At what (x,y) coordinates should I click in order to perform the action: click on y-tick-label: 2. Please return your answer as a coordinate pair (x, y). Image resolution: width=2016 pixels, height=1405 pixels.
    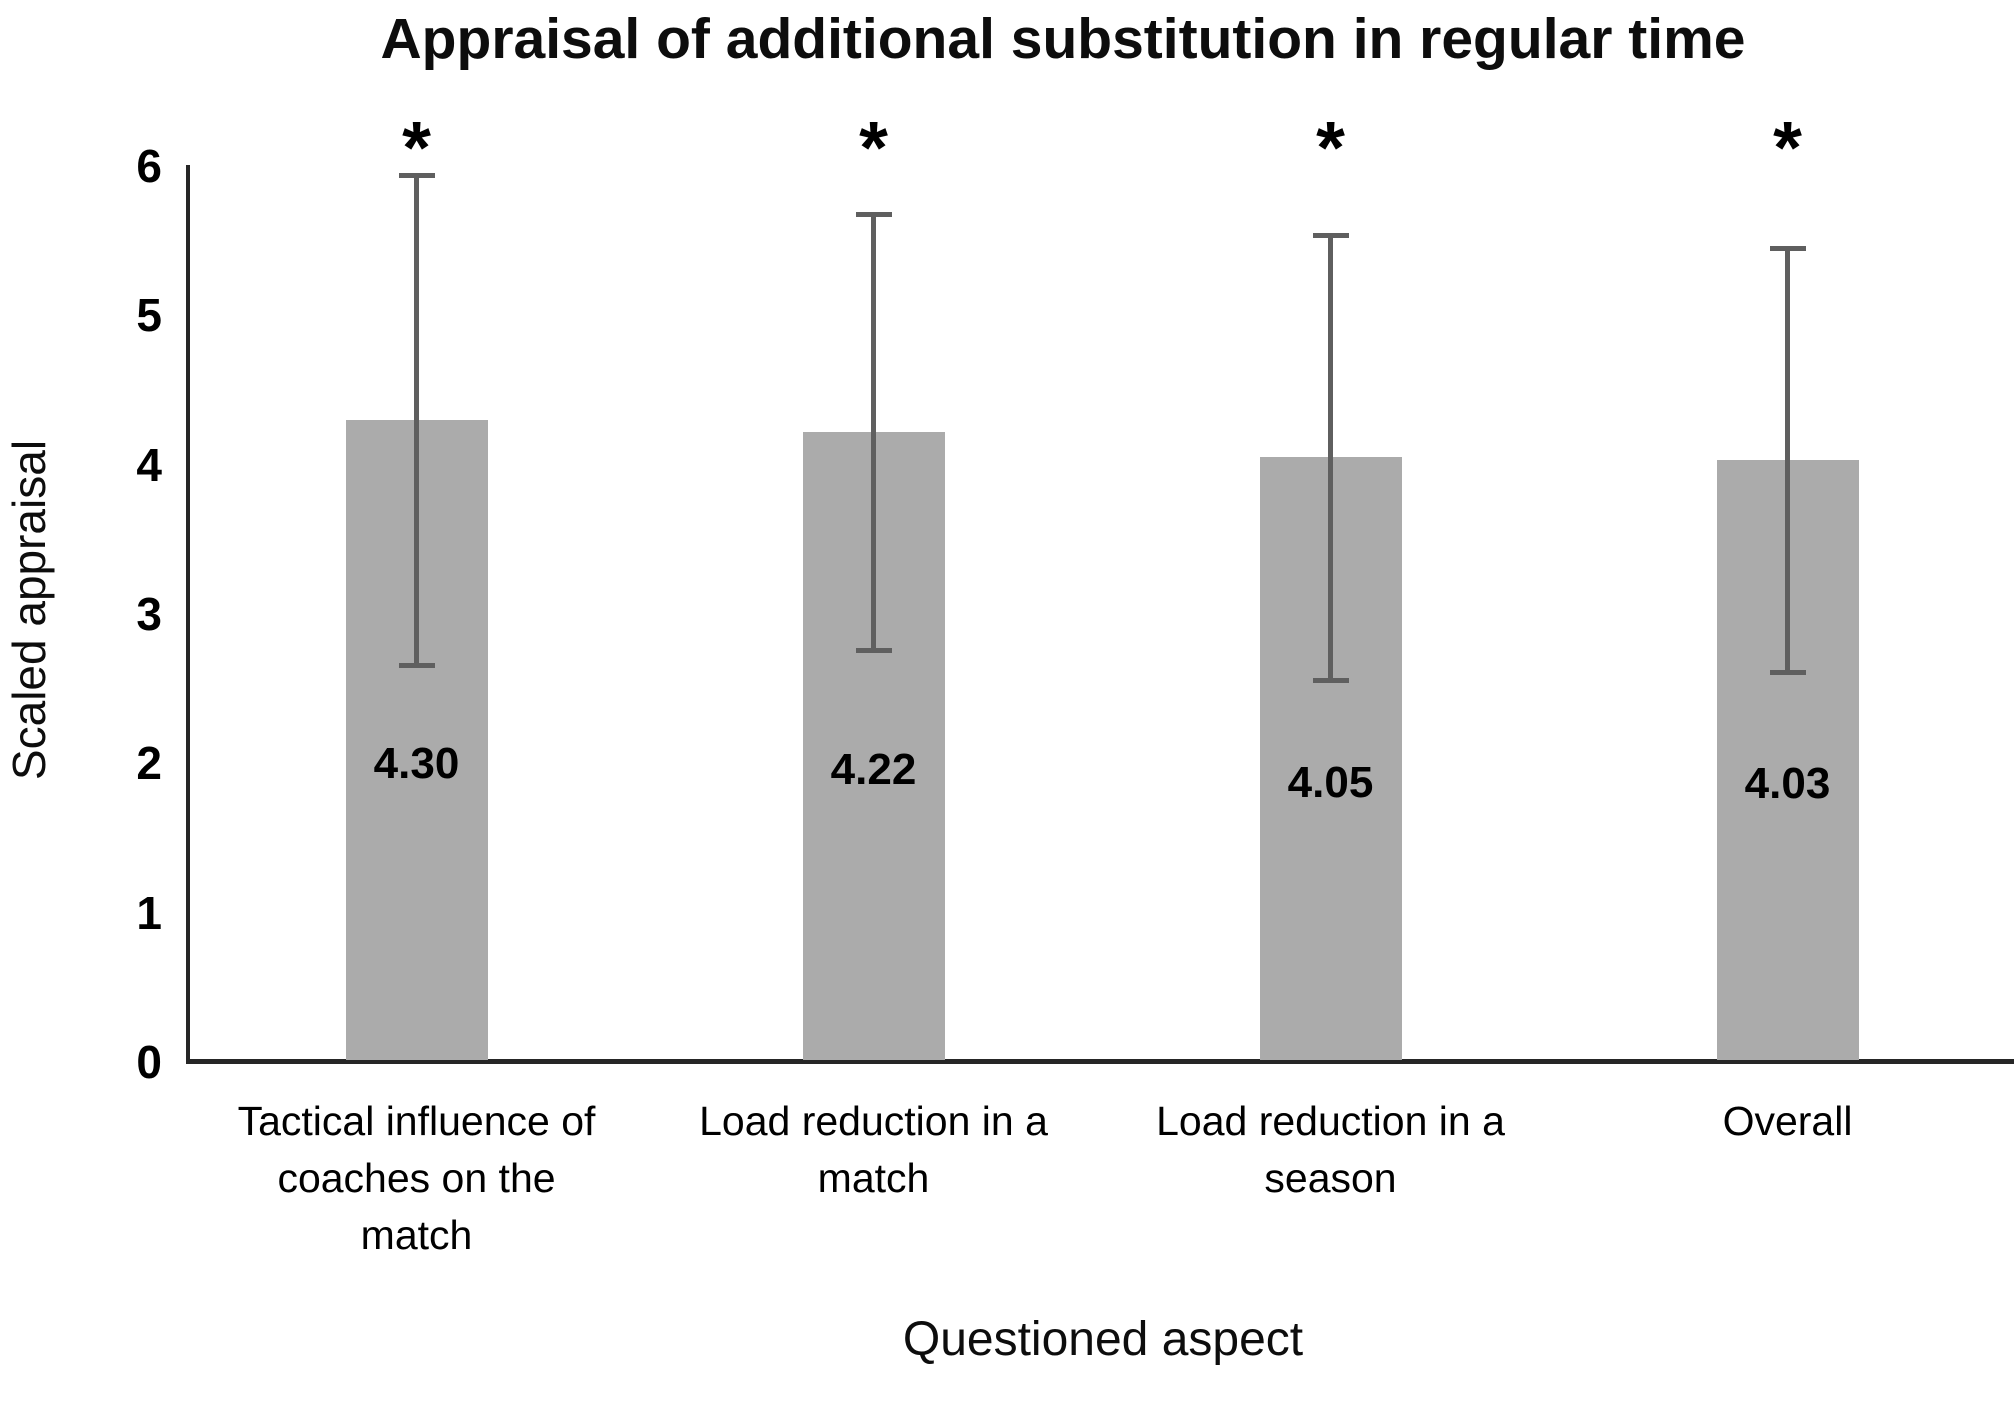
    Looking at the image, I should click on (149, 763).